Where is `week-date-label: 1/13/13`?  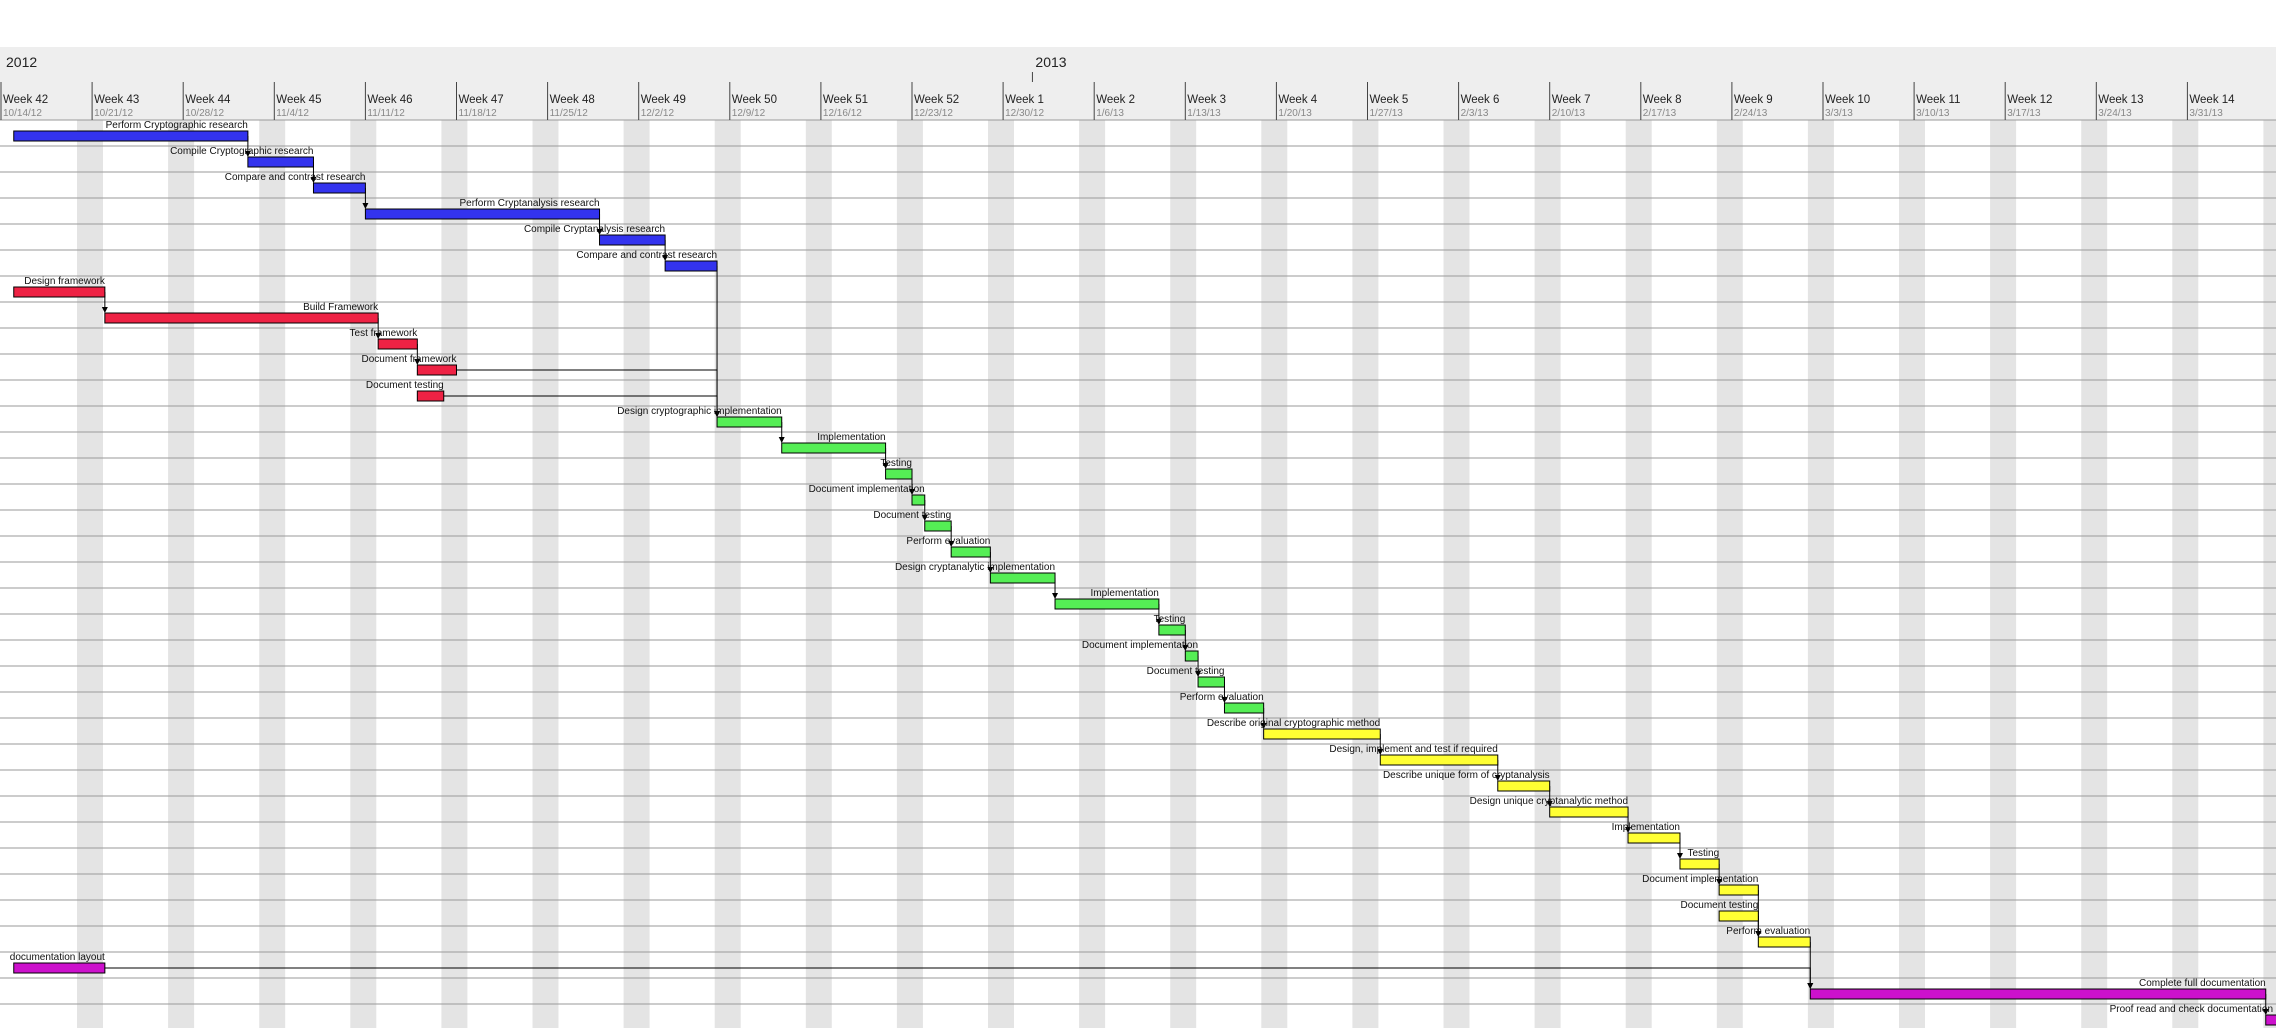
week-date-label: 1/13/13 is located at coordinates (1204, 113).